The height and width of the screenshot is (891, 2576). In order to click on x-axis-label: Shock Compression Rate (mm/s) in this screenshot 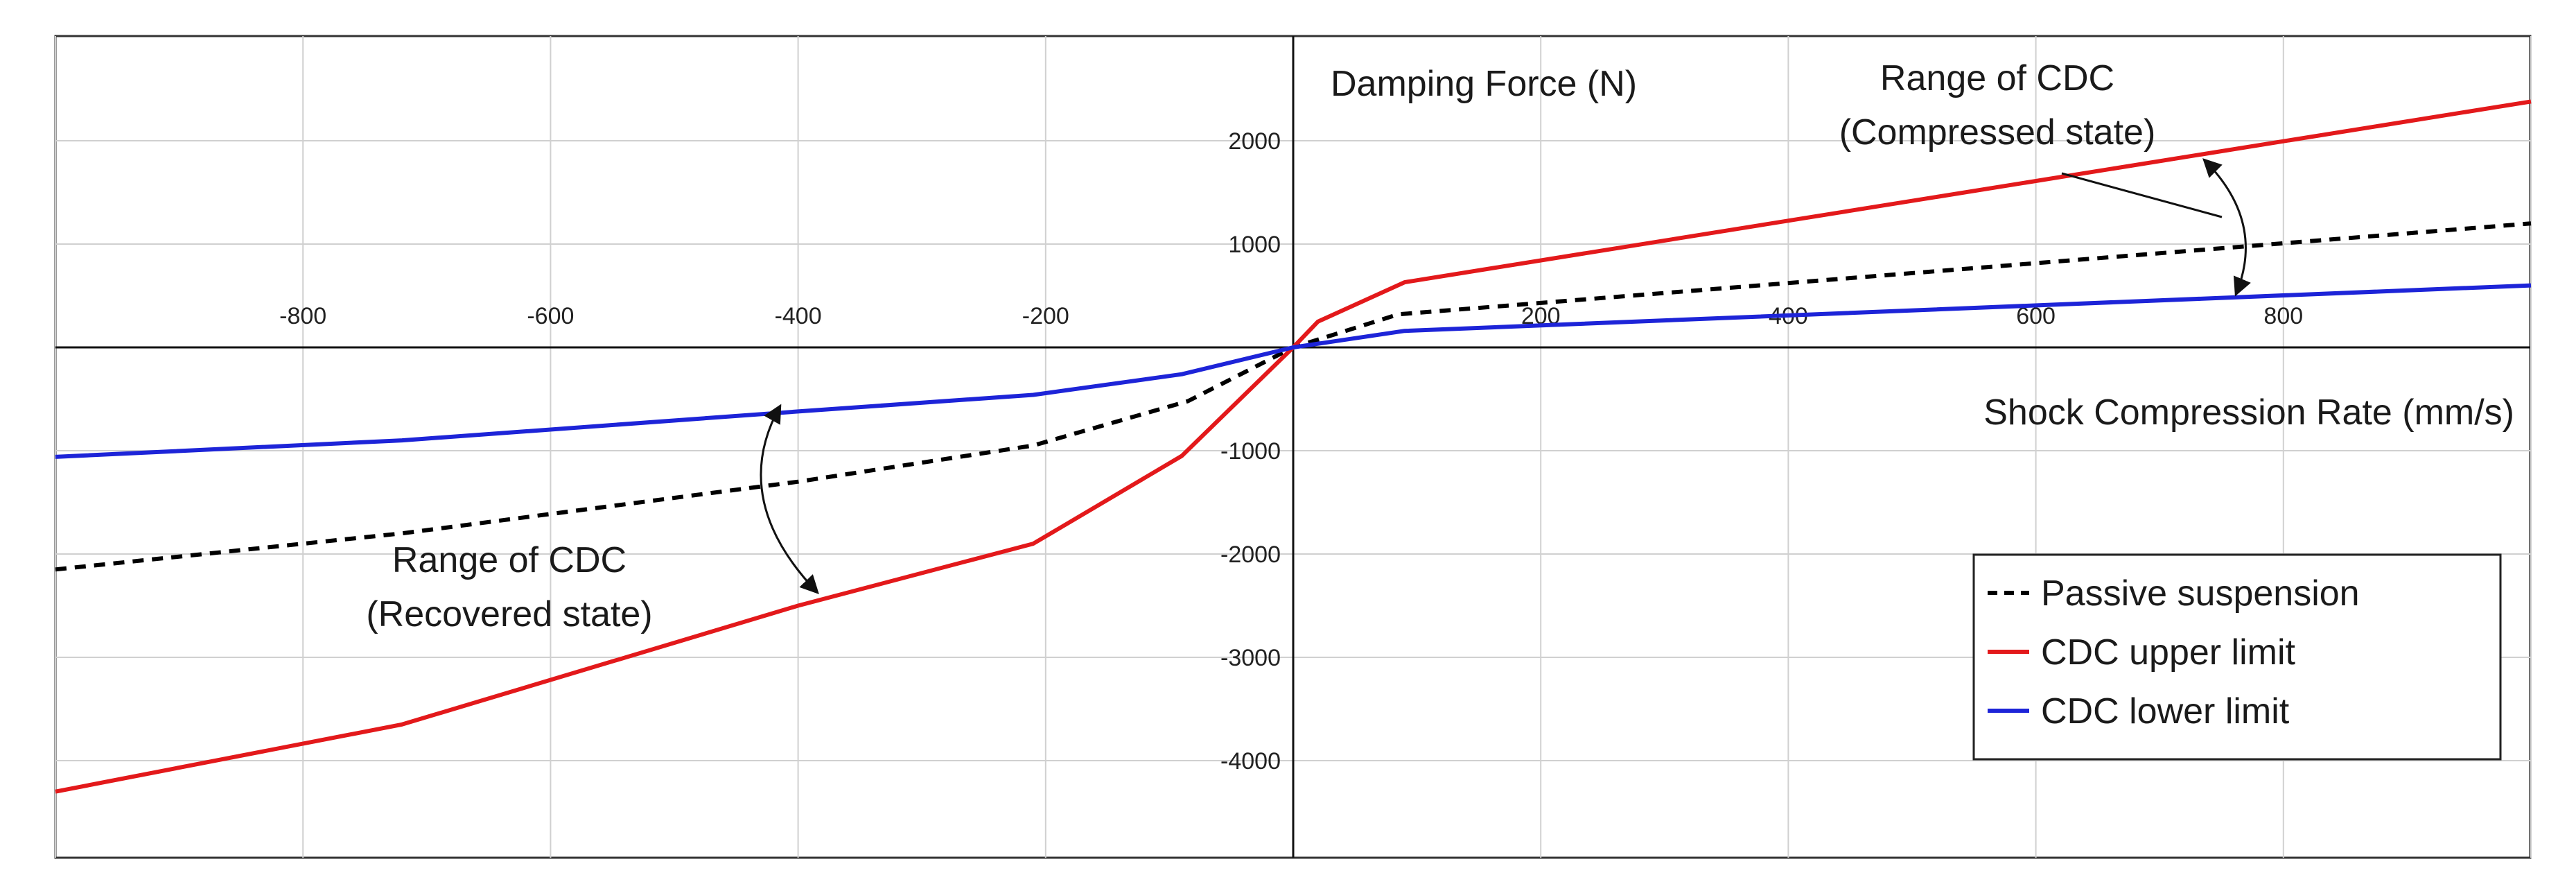, I will do `click(2248, 412)`.